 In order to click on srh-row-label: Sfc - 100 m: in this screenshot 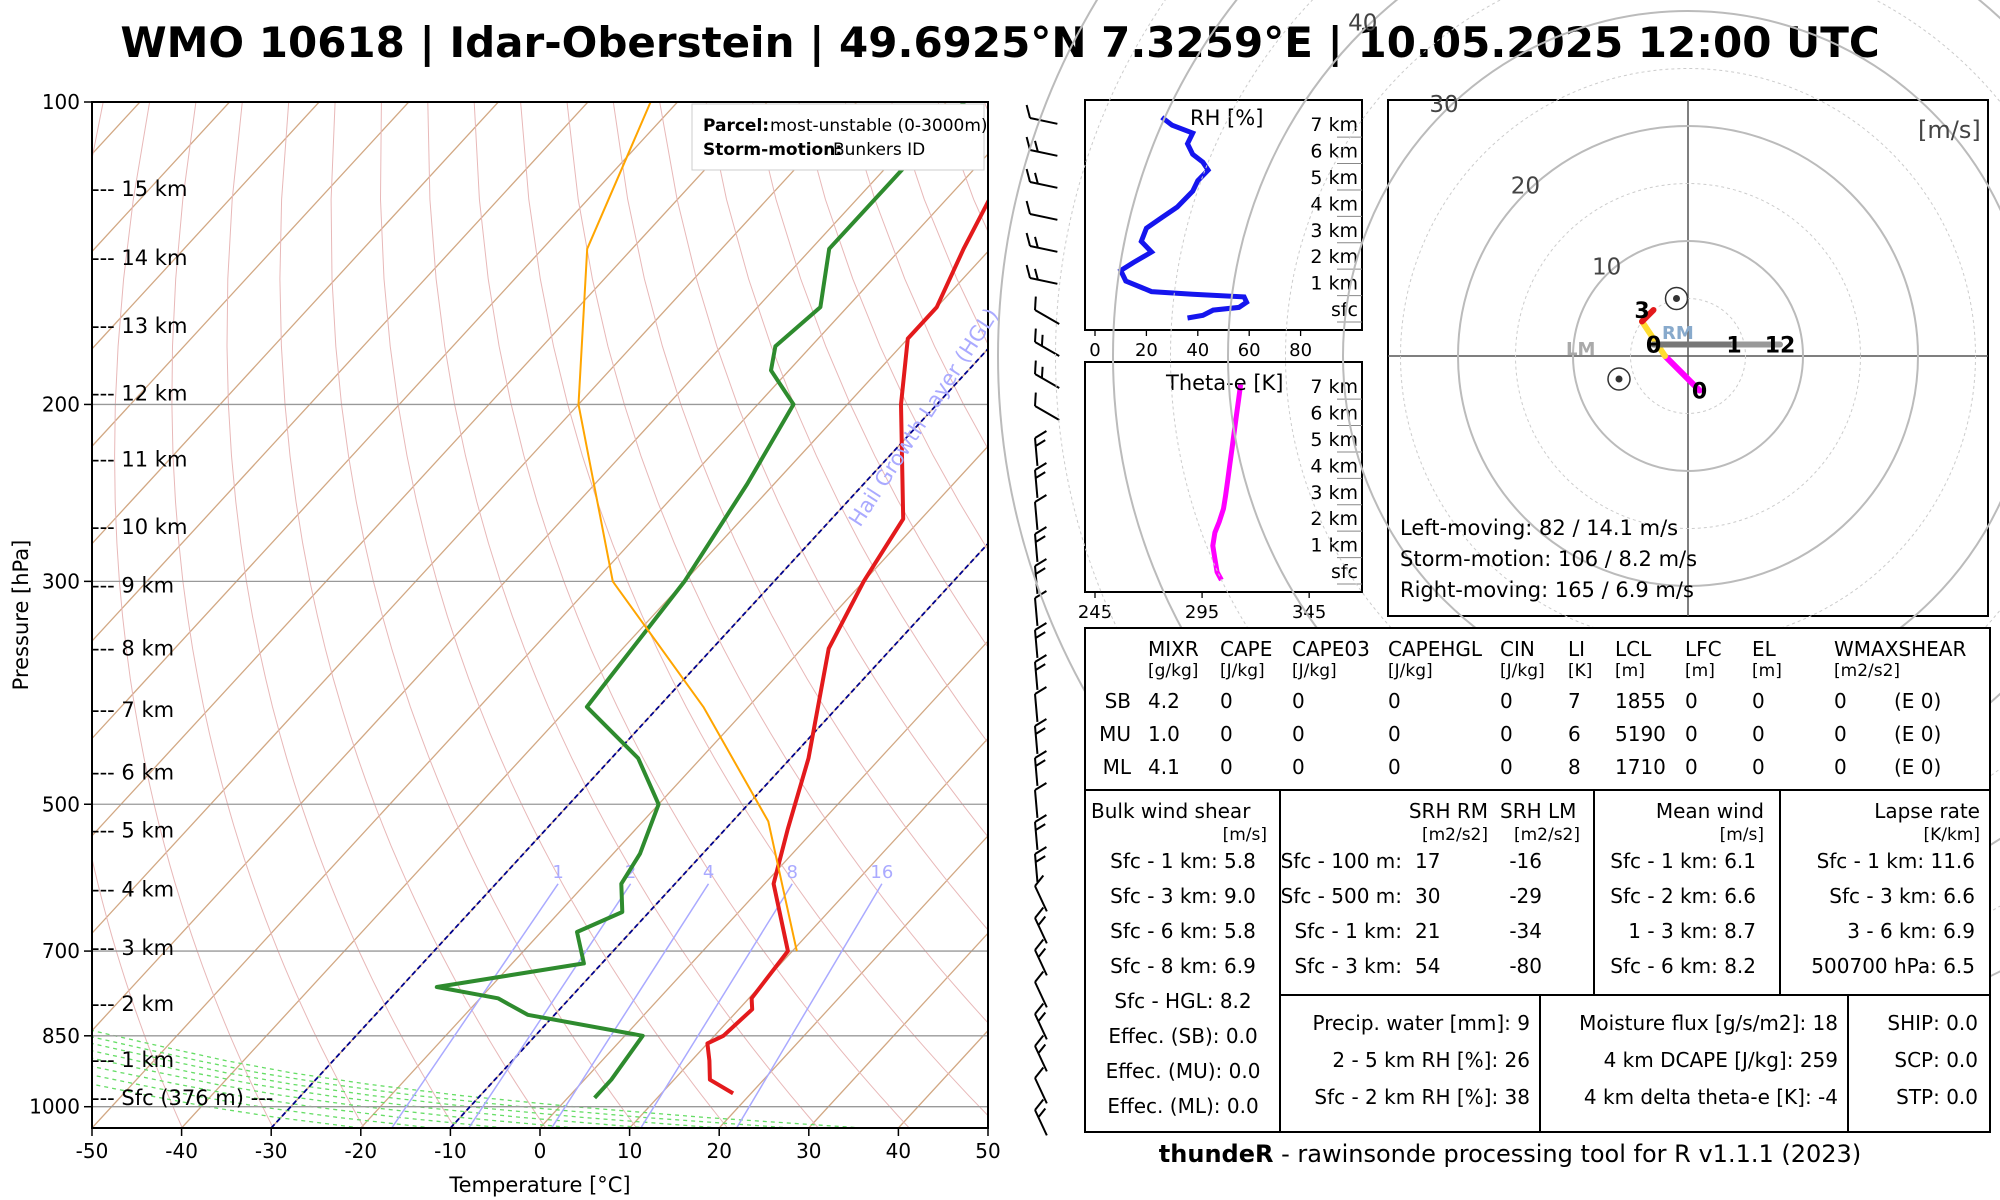, I will do `click(1341, 861)`.